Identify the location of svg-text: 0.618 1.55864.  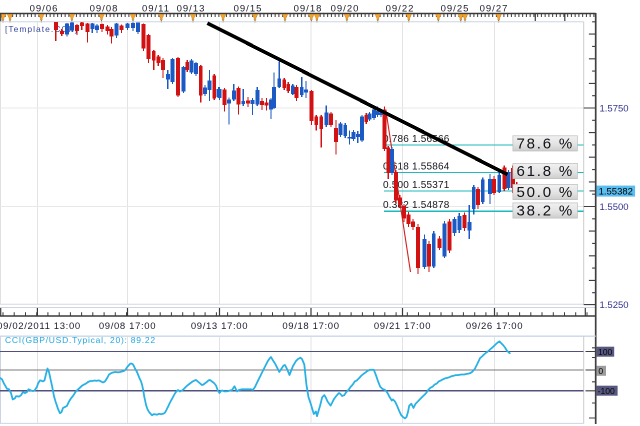
(416, 166).